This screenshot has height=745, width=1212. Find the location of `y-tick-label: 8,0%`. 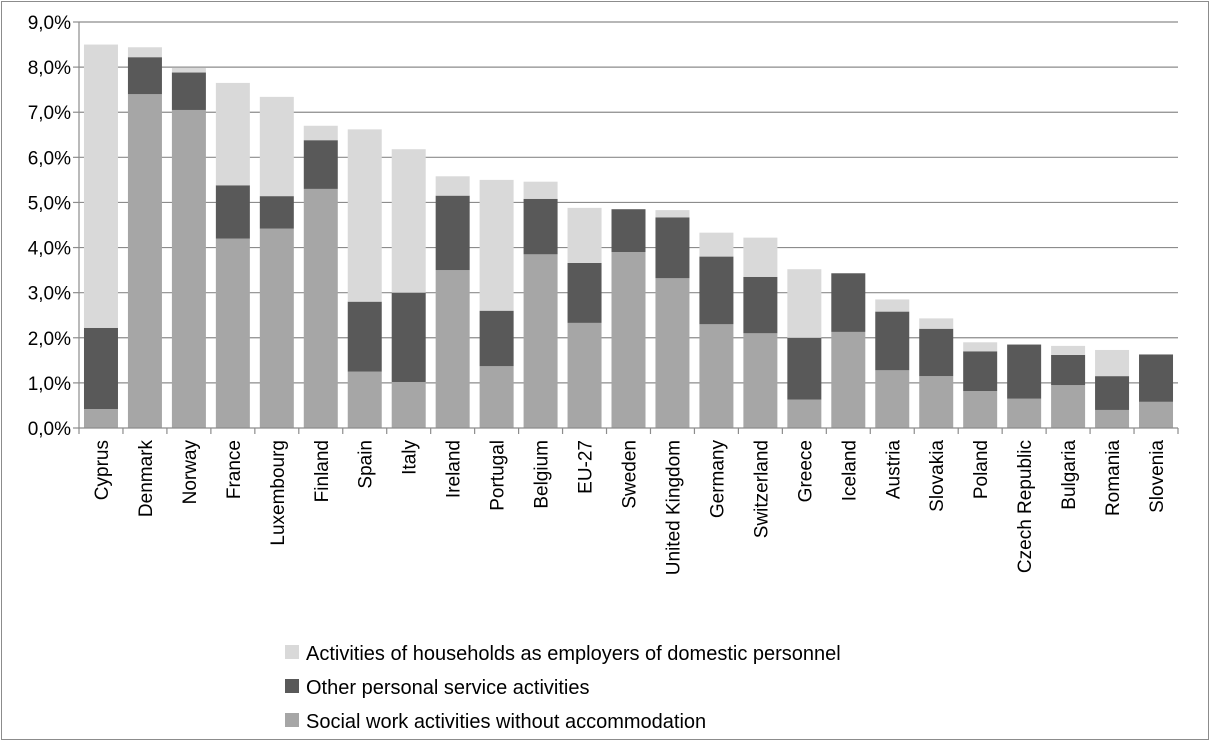

y-tick-label: 8,0% is located at coordinates (49, 68).